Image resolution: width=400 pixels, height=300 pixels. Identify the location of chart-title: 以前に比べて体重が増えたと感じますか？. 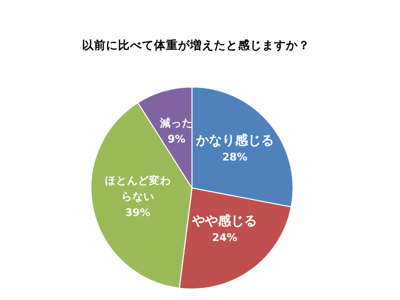
(196, 45).